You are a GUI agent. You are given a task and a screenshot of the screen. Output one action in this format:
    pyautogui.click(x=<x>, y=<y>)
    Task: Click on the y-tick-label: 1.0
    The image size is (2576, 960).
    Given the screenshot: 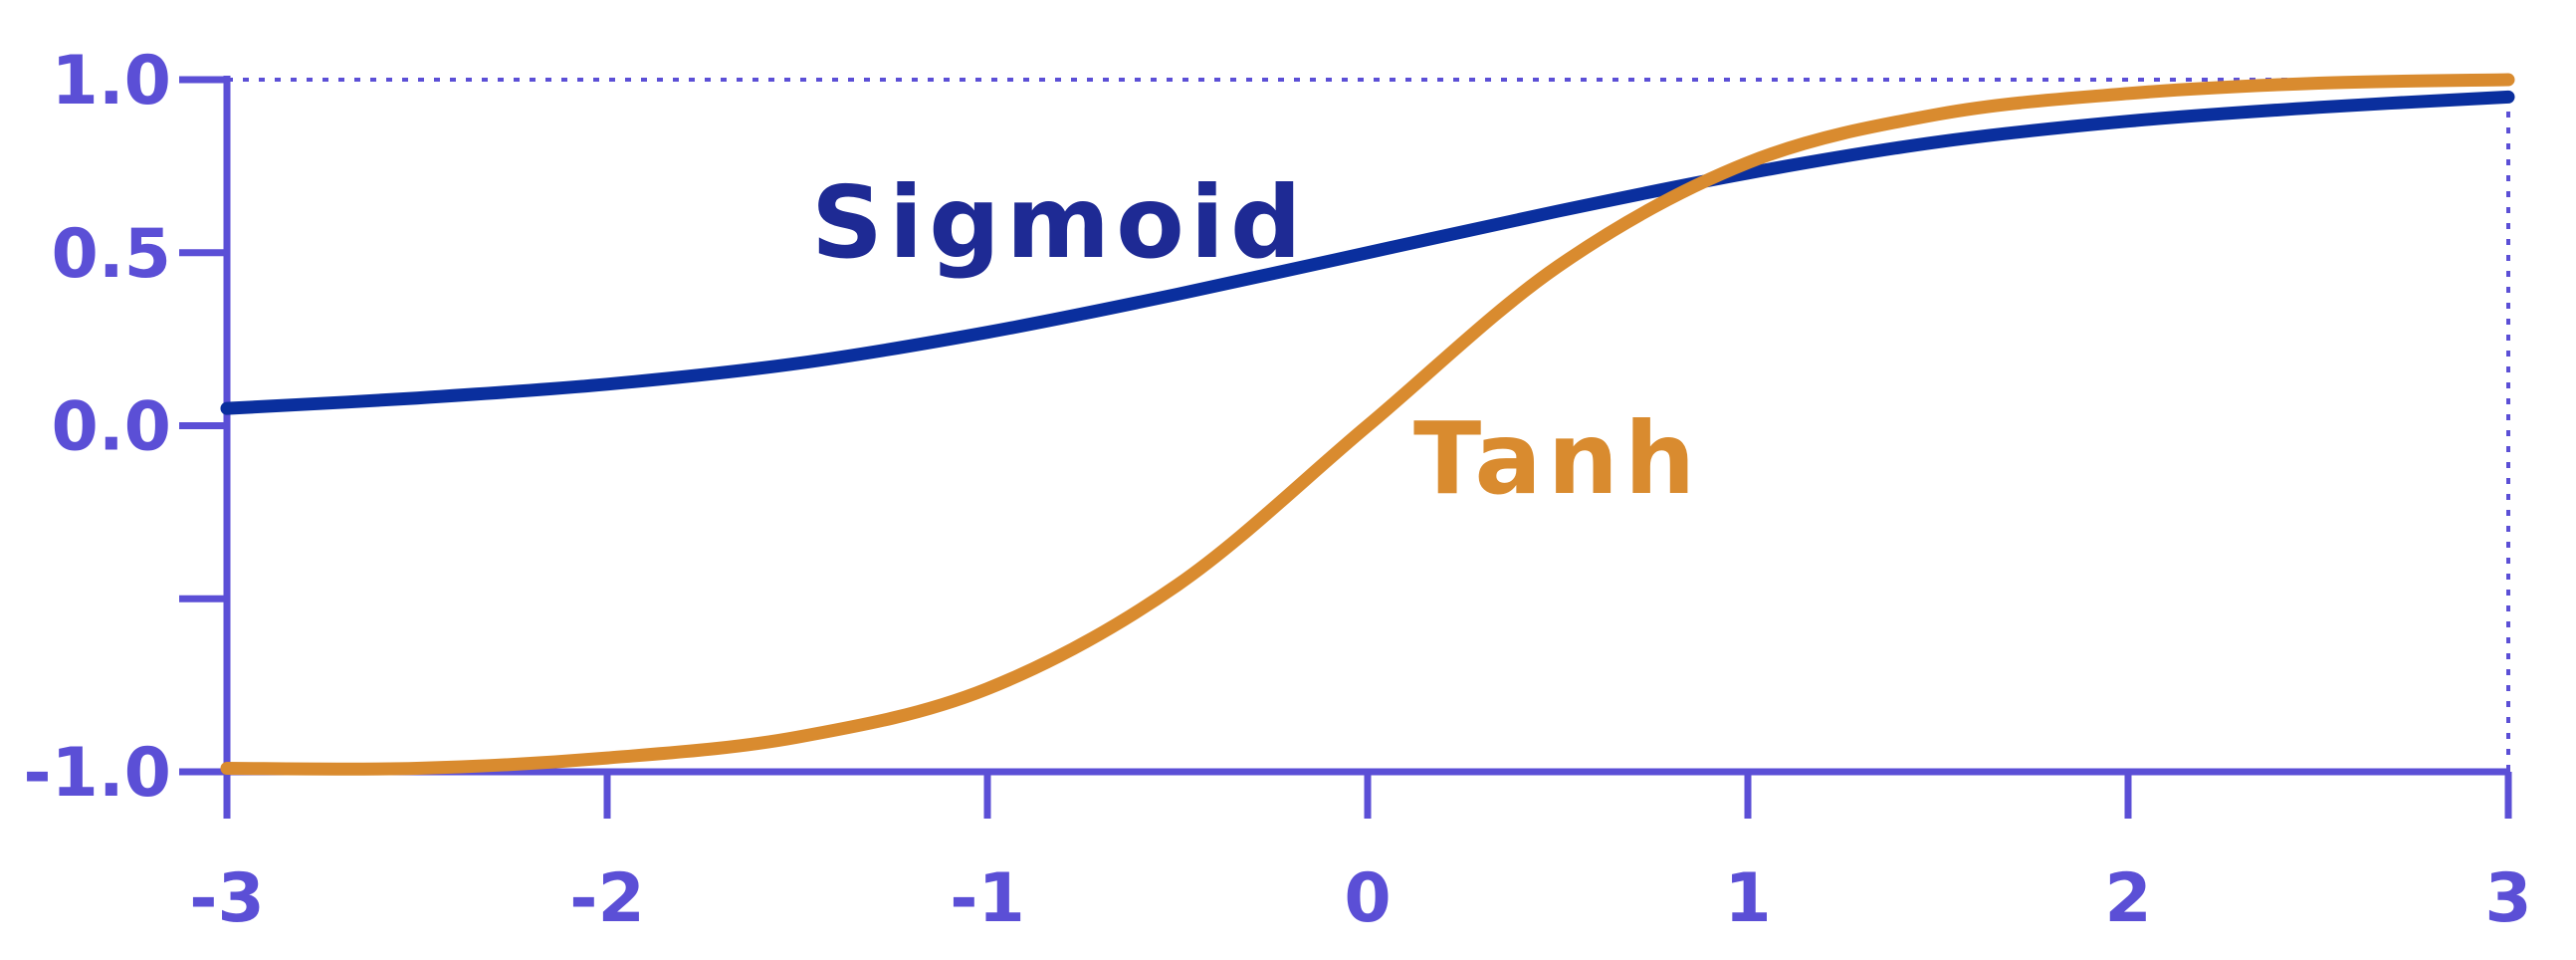 What is the action you would take?
    pyautogui.click(x=111, y=81)
    